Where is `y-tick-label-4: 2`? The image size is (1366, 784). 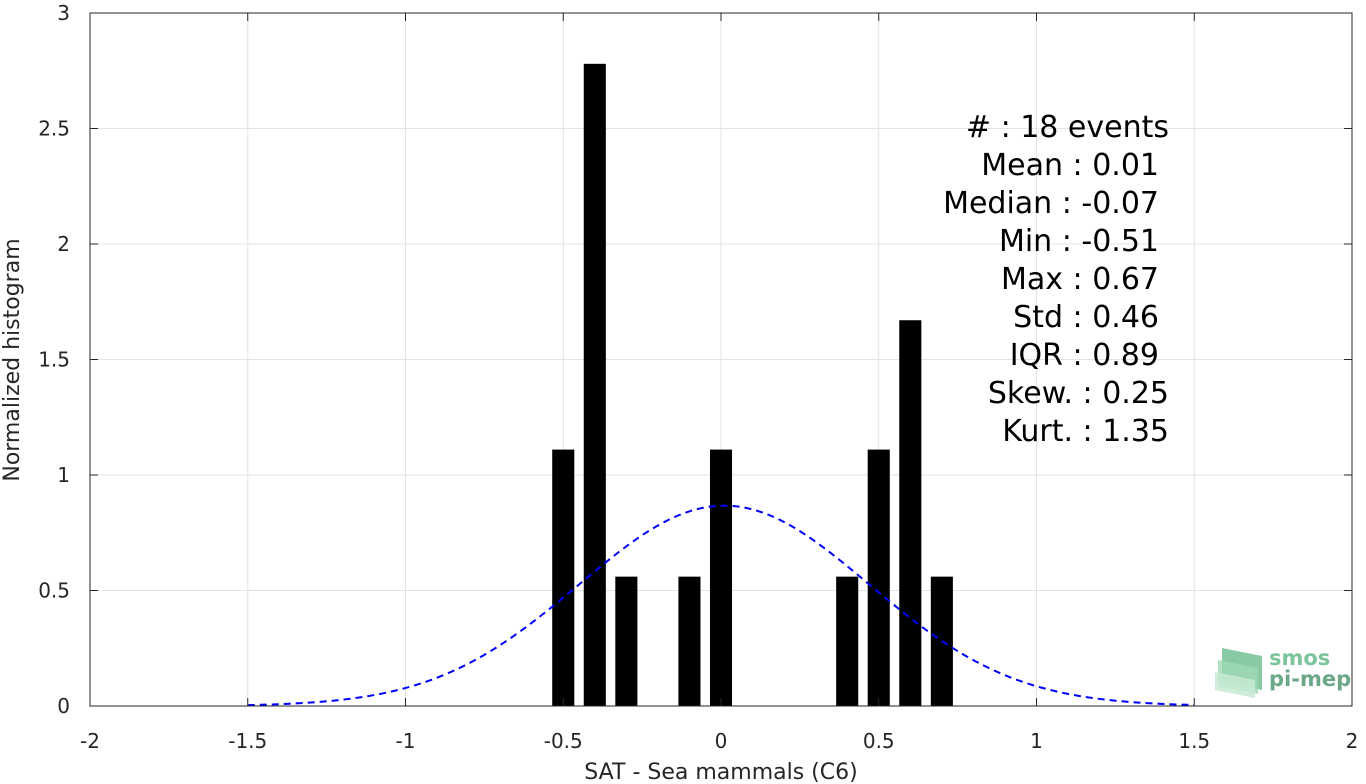 y-tick-label-4: 2 is located at coordinates (63, 244).